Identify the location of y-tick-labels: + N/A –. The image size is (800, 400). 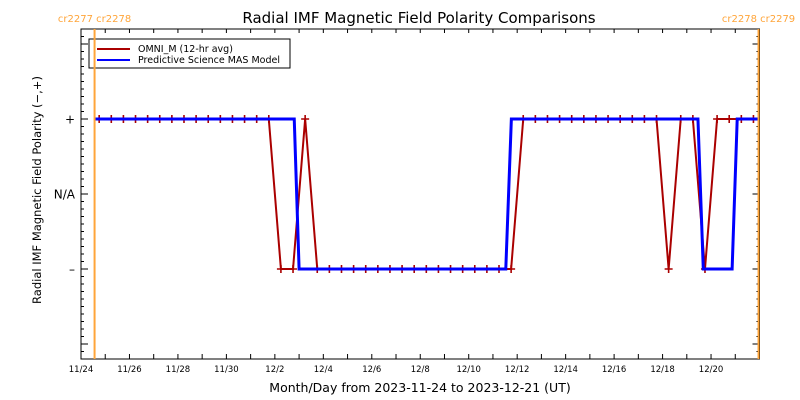
(65, 195).